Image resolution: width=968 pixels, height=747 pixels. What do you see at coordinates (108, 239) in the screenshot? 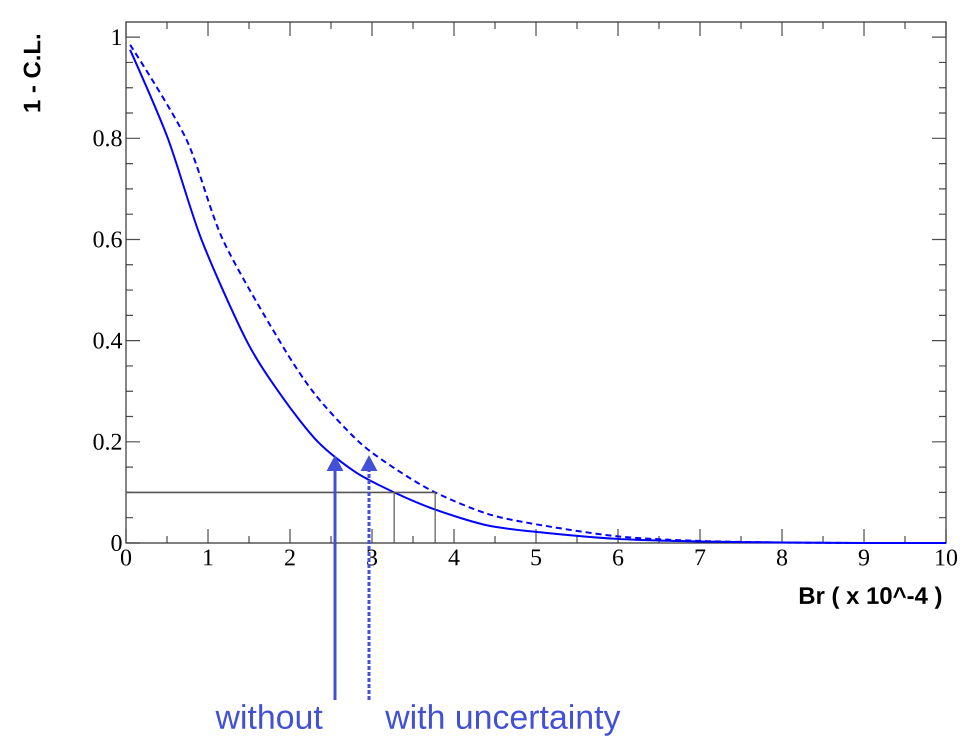
I see `y-tick-label: 0.6` at bounding box center [108, 239].